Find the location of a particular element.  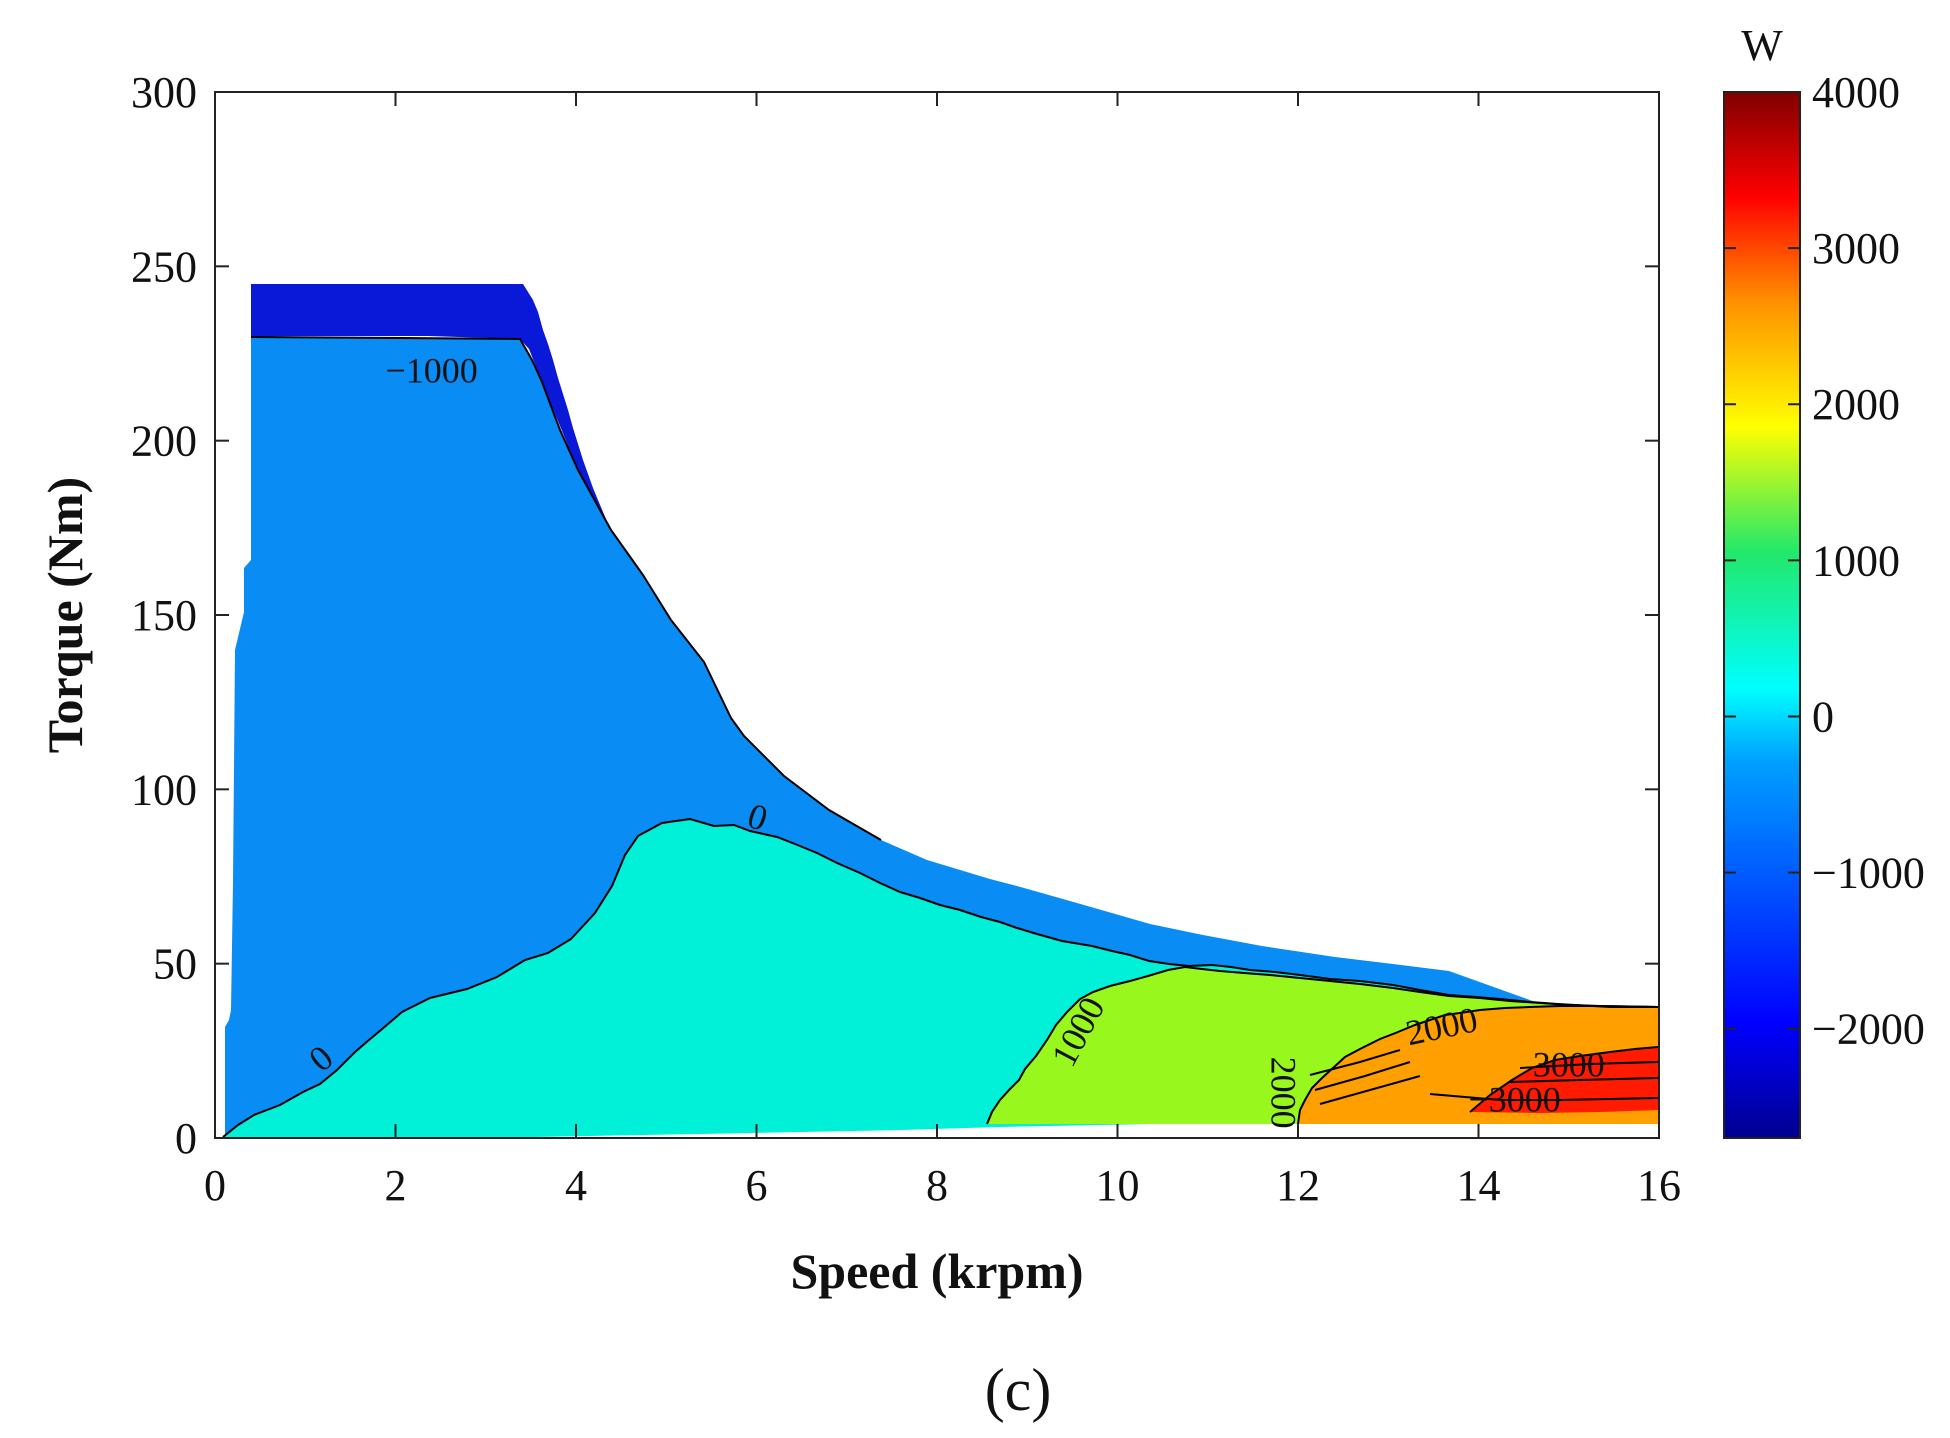

y-tick-label: 0 is located at coordinates (186, 1138).